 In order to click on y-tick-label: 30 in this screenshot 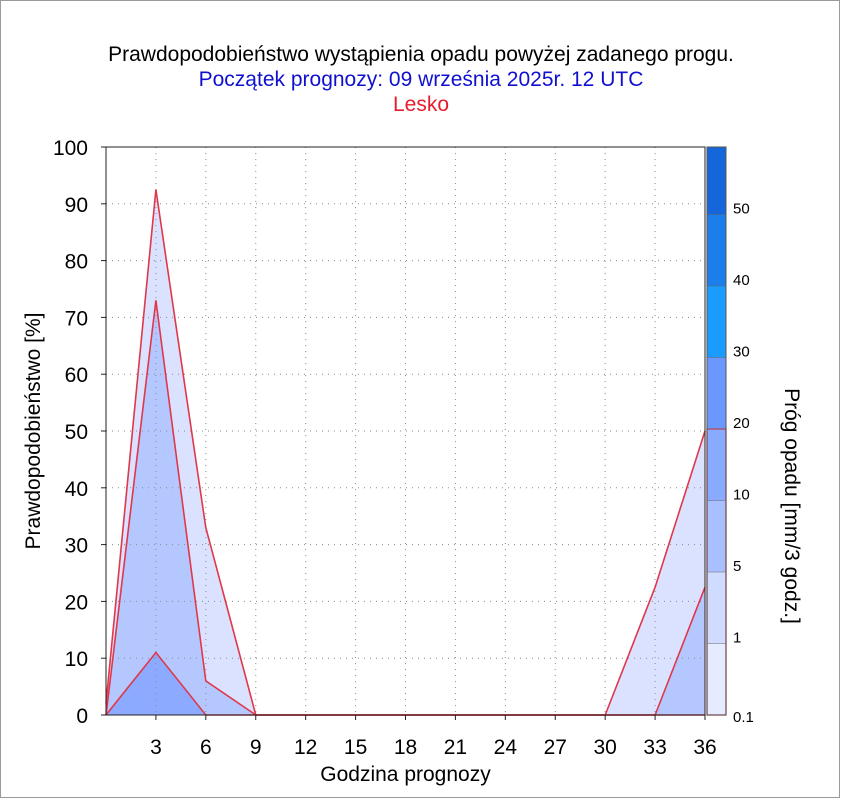, I will do `click(76, 546)`.